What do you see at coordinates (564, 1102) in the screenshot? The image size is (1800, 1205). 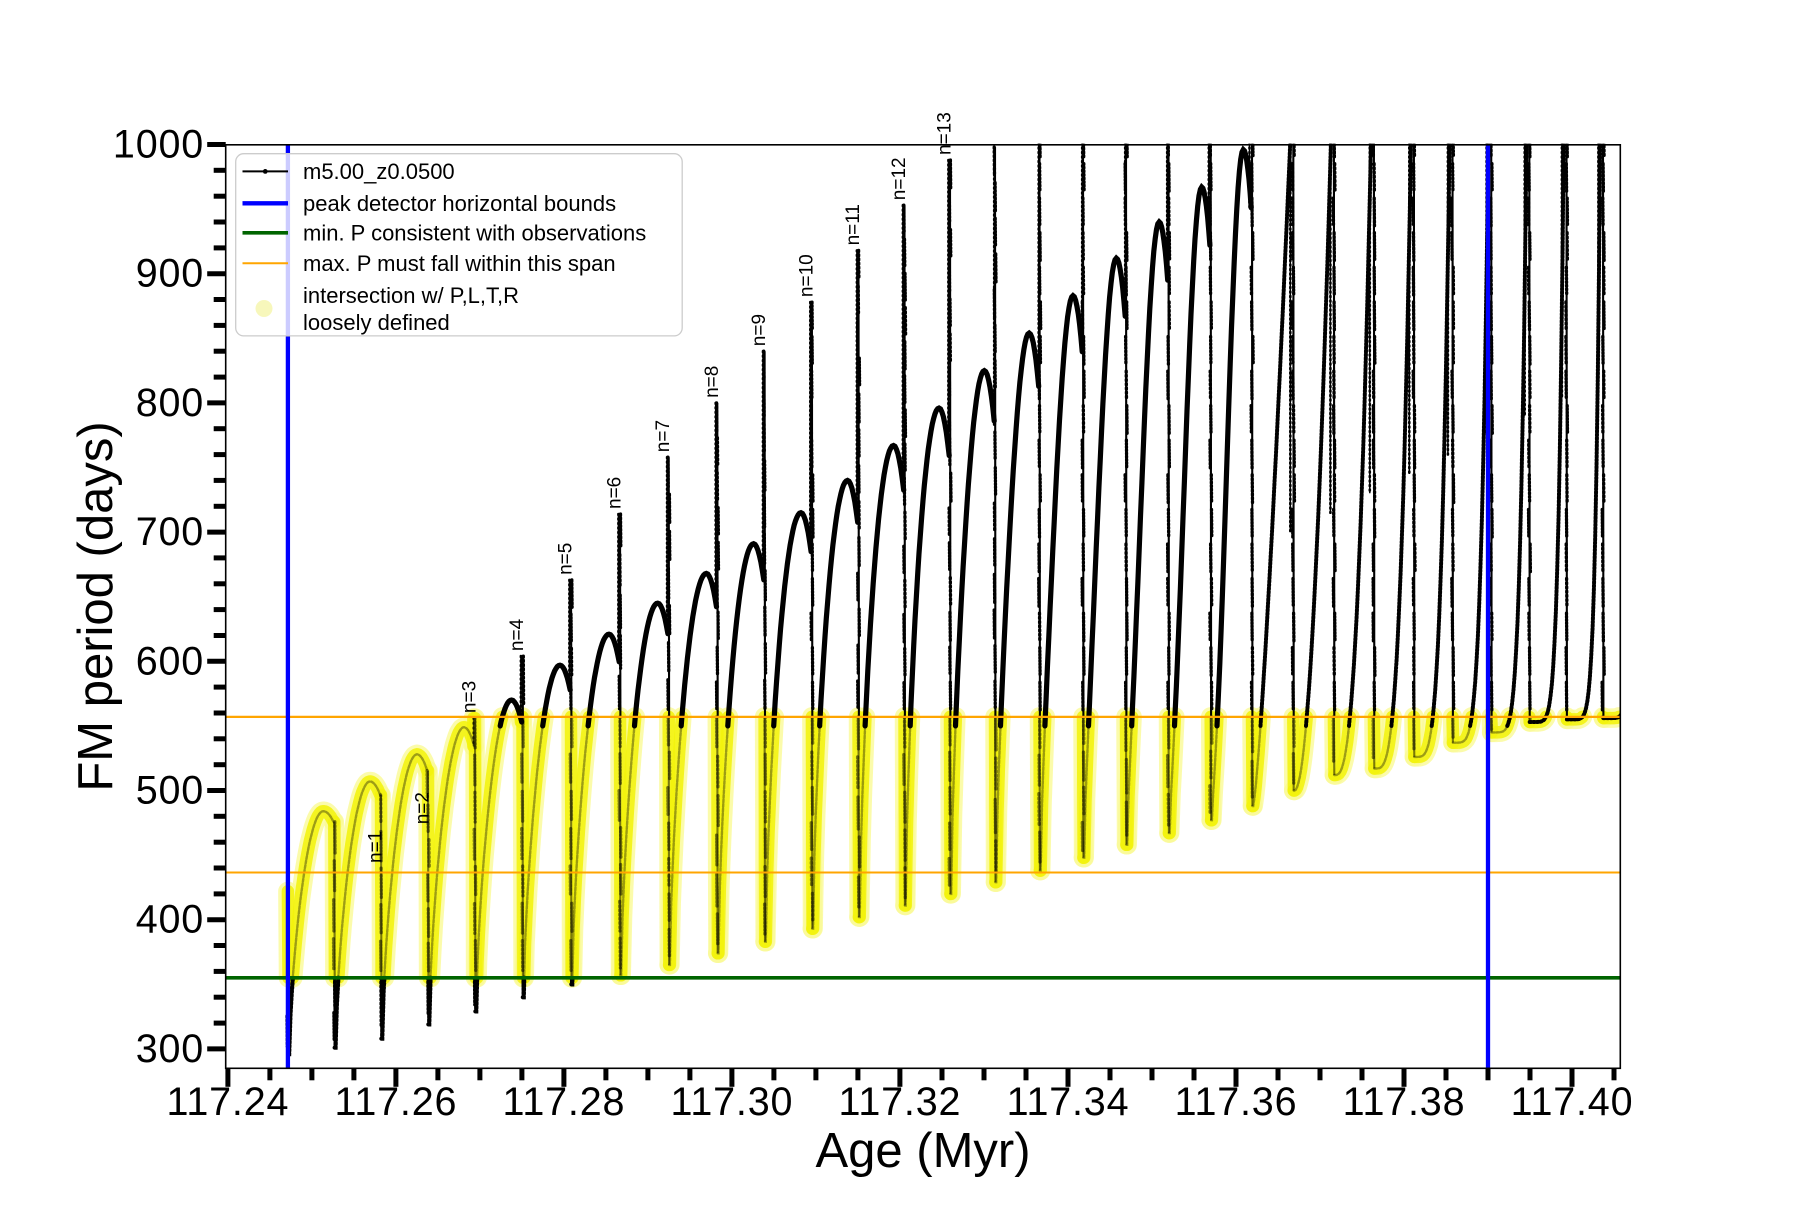 I see `svg-text: 117.28` at bounding box center [564, 1102].